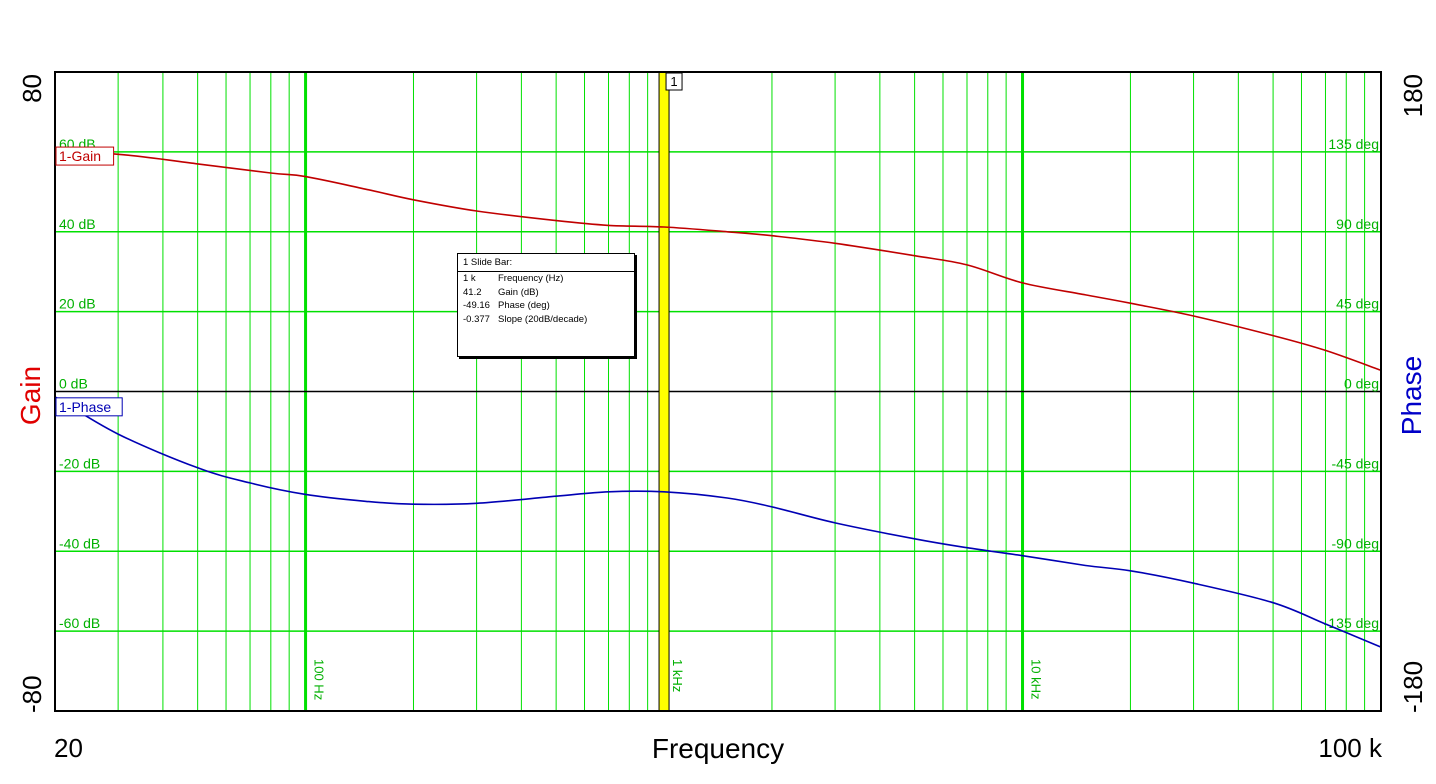 This screenshot has width=1436, height=784. I want to click on right-axis-max: 180, so click(1413, 95).